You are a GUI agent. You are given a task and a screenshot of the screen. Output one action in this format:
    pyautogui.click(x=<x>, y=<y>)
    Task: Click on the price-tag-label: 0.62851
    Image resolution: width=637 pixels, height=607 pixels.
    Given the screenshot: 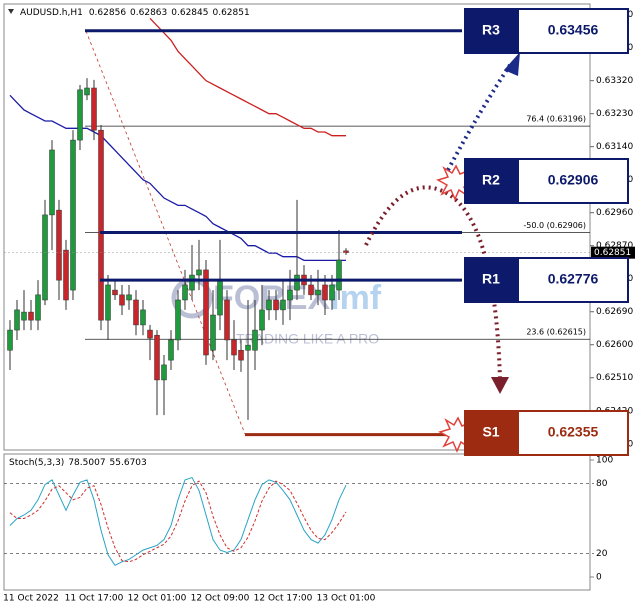 What is the action you would take?
    pyautogui.click(x=612, y=253)
    